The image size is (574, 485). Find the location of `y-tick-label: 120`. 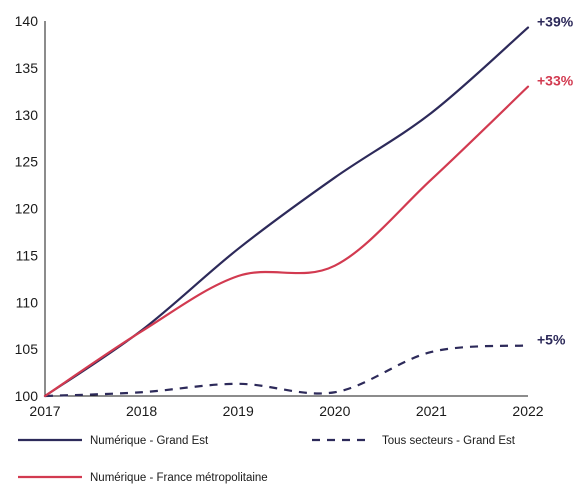

y-tick-label: 120 is located at coordinates (27, 209).